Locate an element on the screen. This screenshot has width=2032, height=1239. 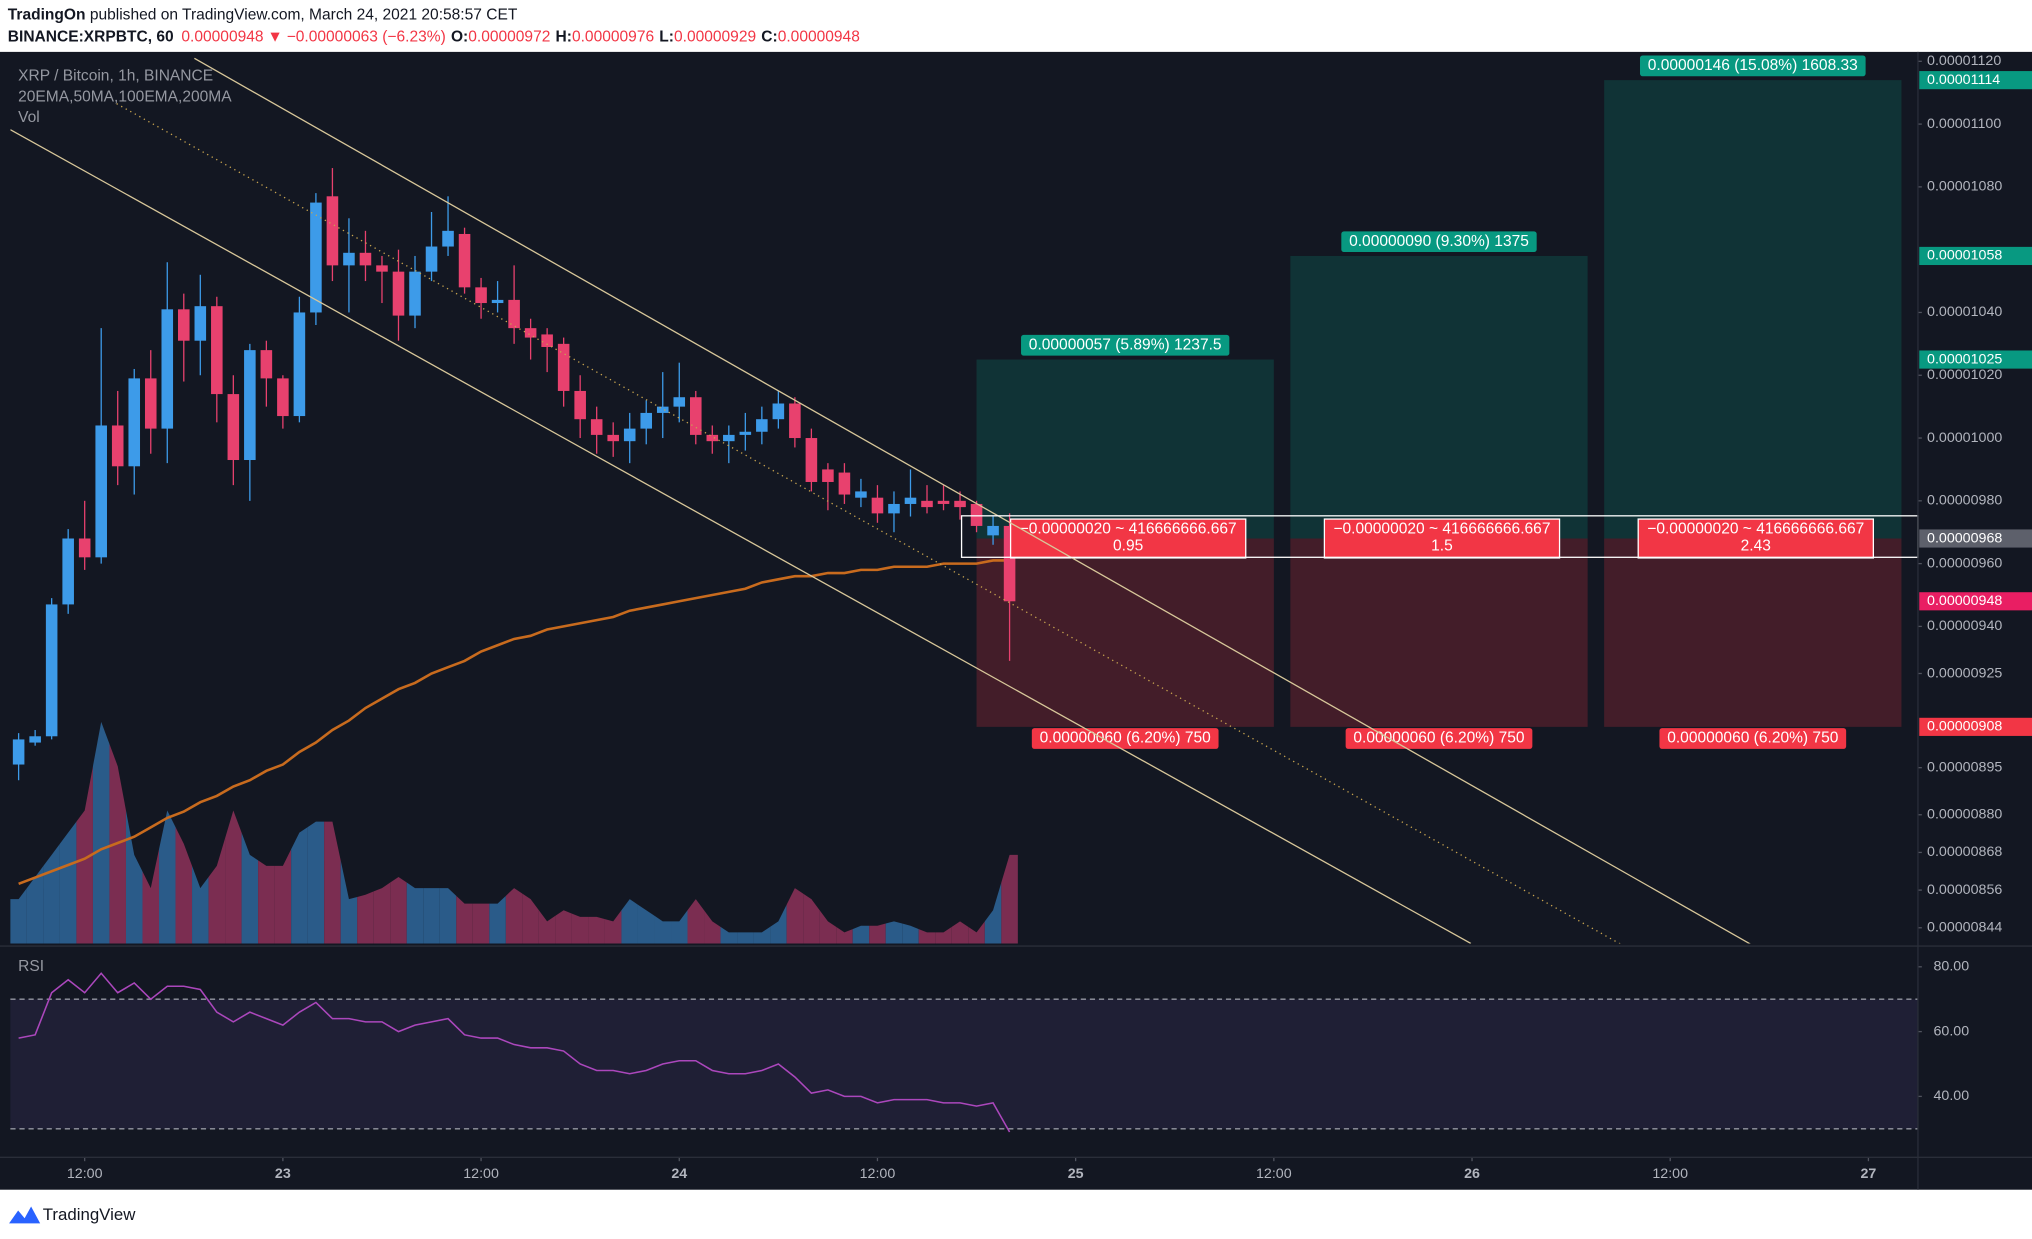
brand-logo is located at coordinates (25, 1215).